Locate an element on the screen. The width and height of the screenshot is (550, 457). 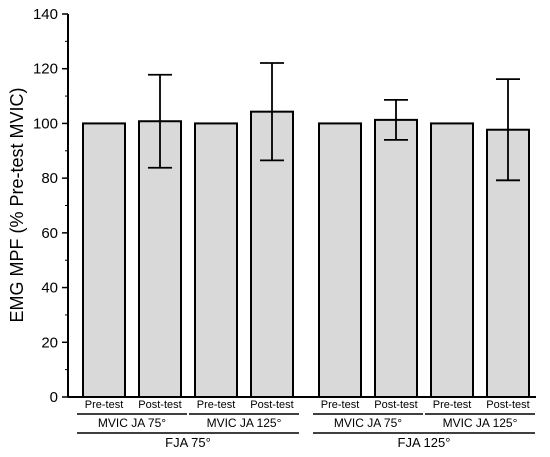
y-axis-label: EMG MPF (% Pre-test MVIC) is located at coordinates (17, 204).